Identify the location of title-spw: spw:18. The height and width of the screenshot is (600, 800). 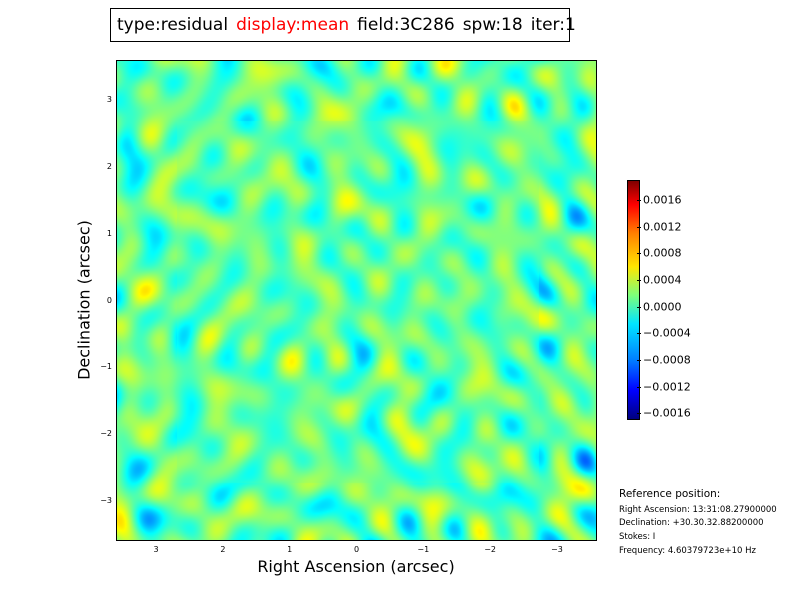
(492, 25).